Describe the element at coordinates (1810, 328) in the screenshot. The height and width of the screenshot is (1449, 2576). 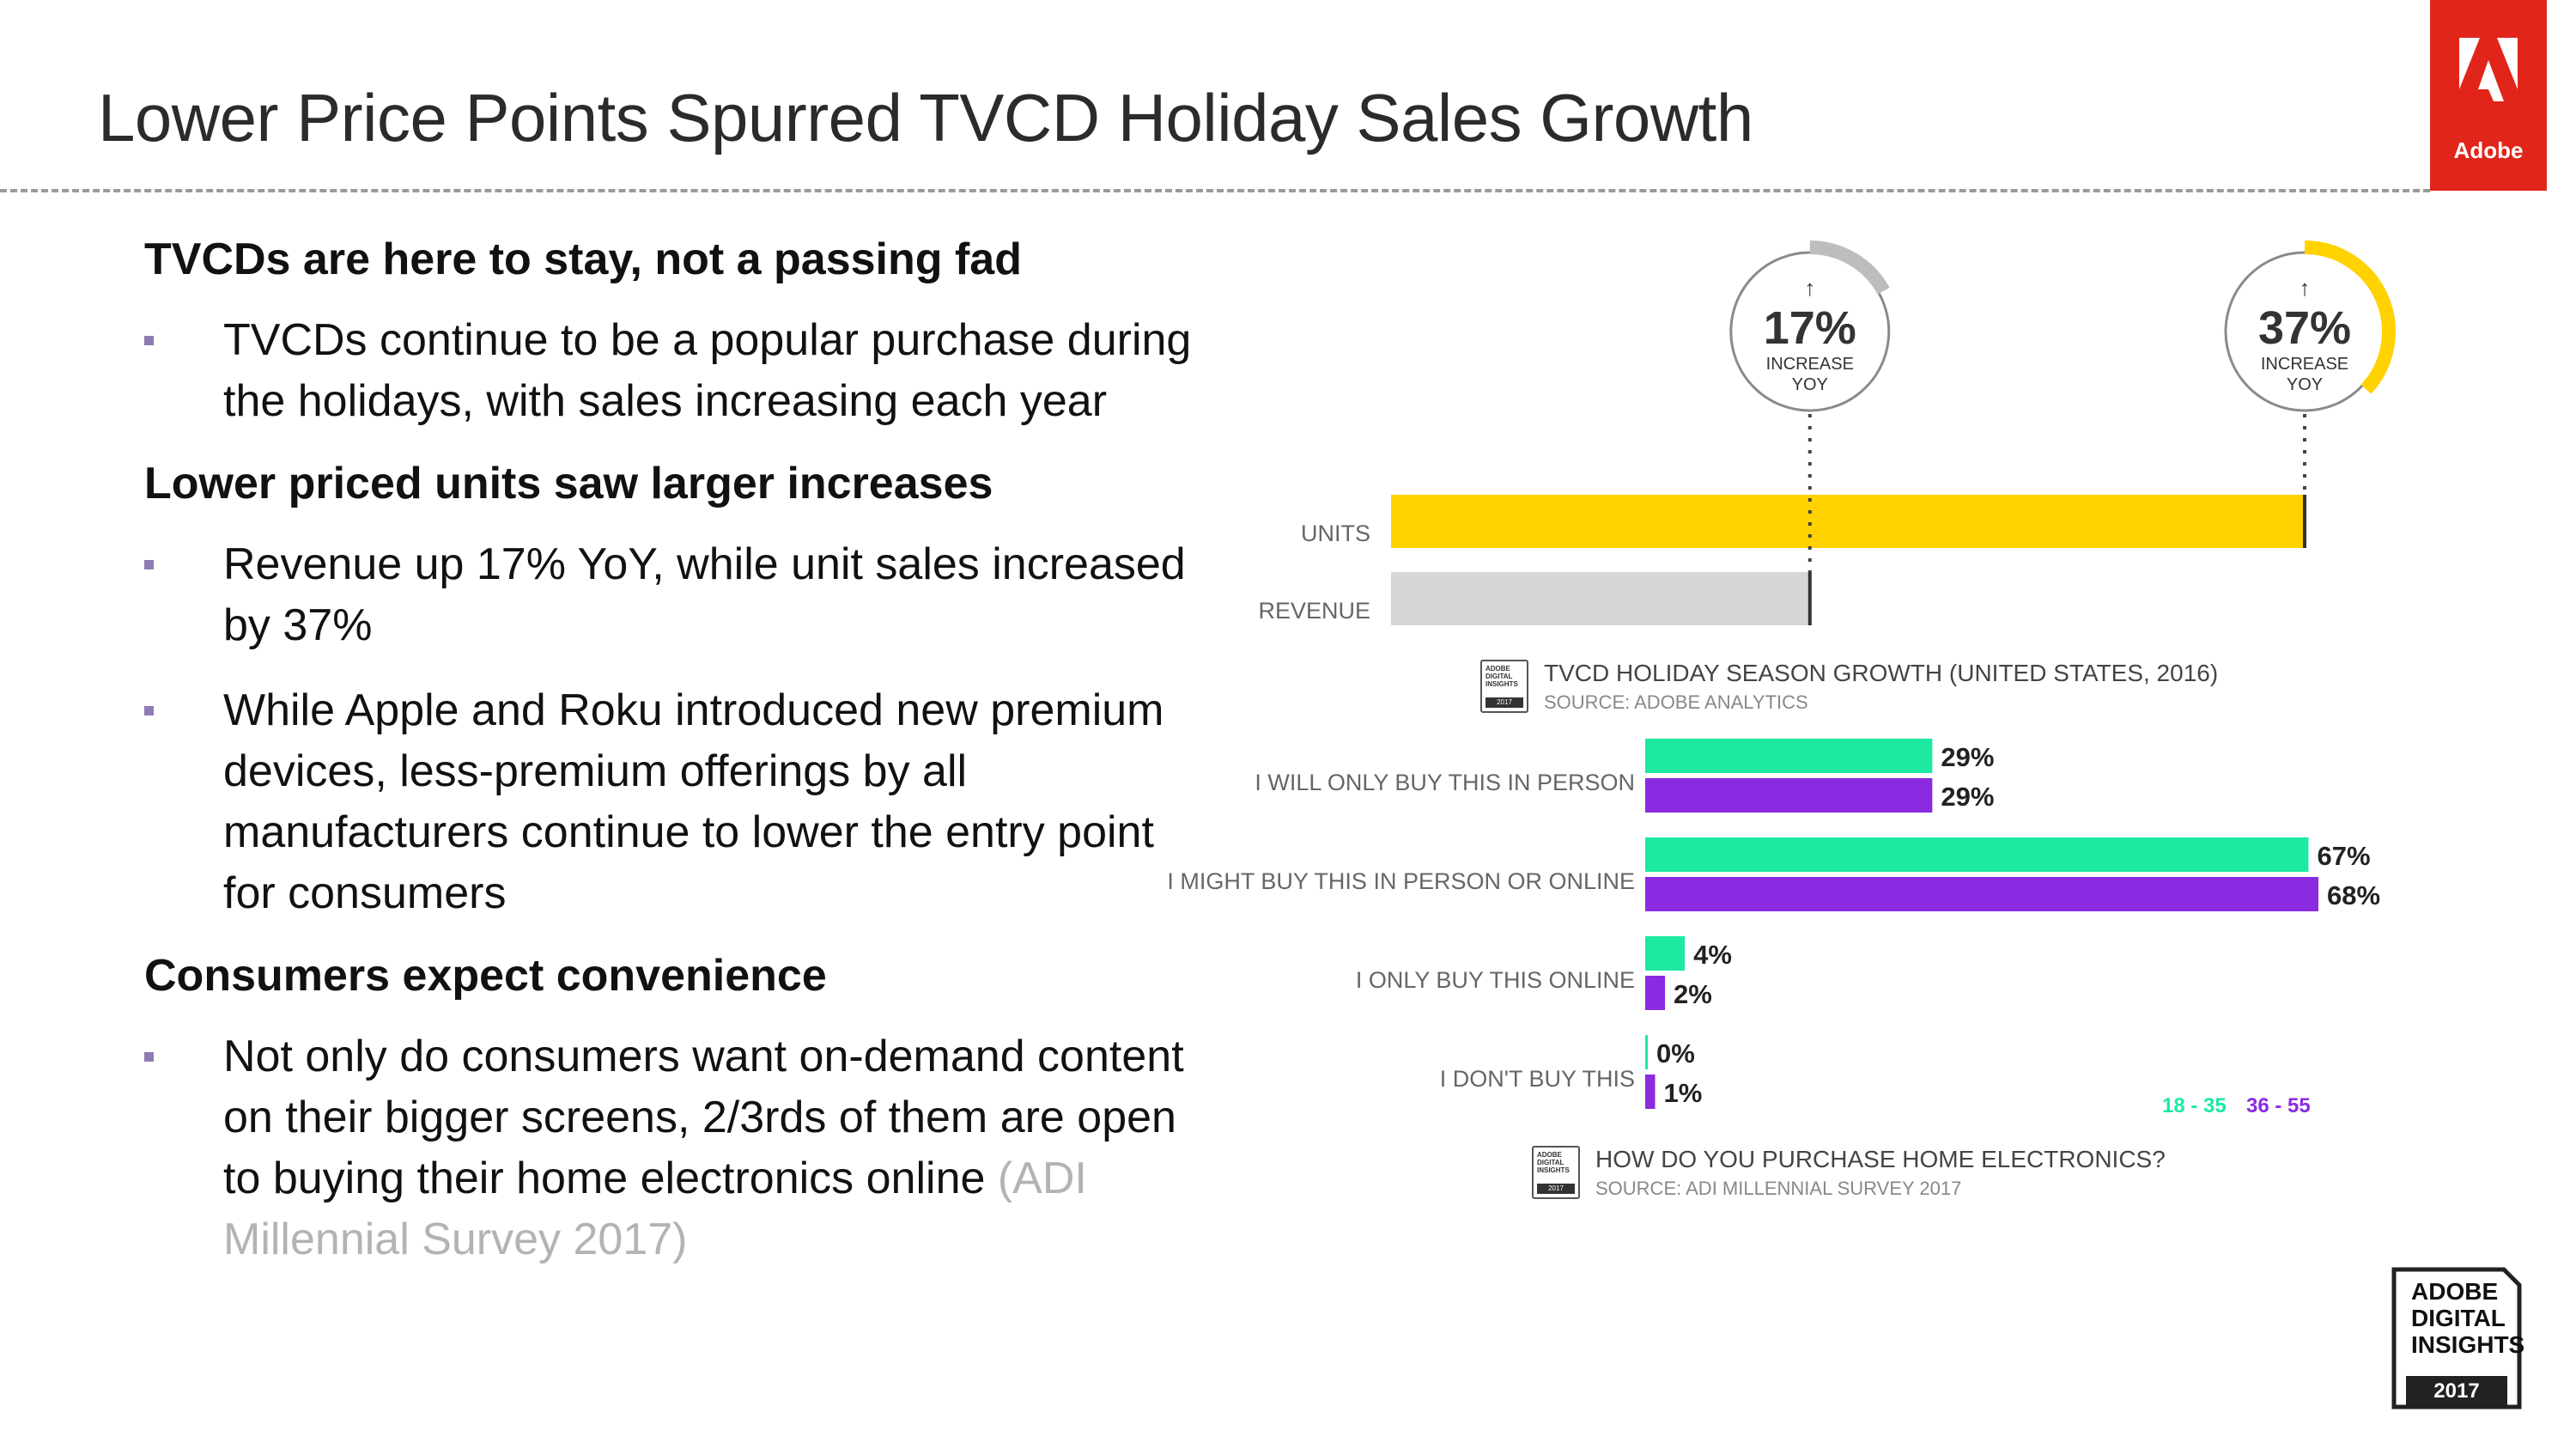
I see `gauge-value: 17%` at that location.